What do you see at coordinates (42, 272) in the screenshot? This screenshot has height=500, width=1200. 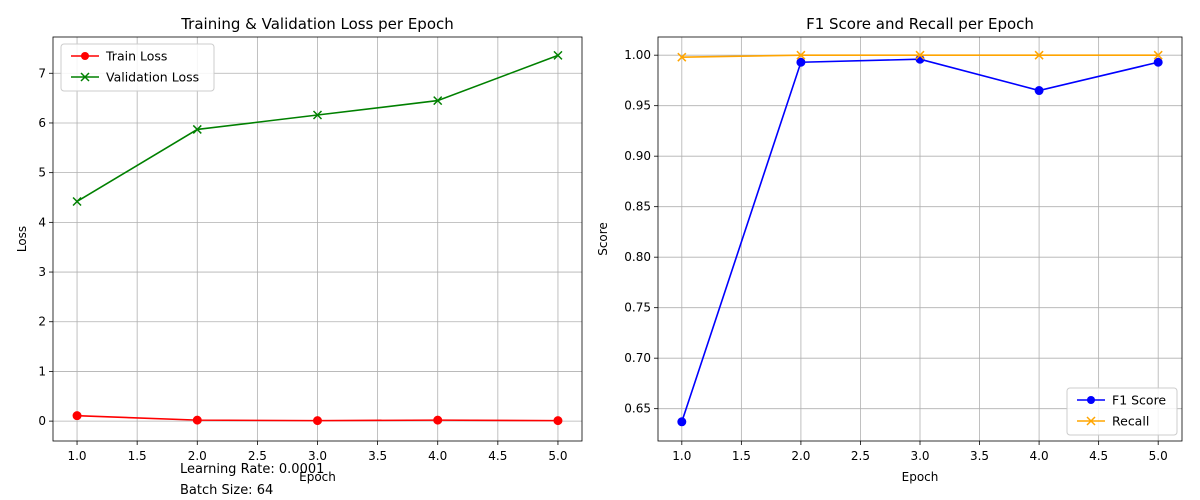 I see `y-tick-label: 3` at bounding box center [42, 272].